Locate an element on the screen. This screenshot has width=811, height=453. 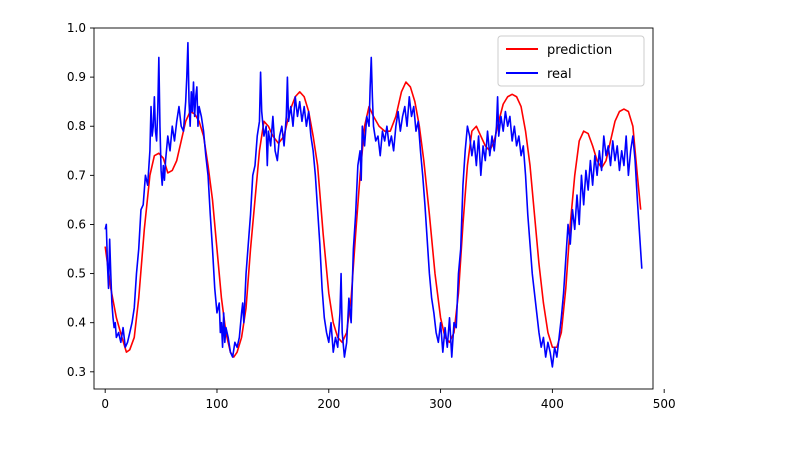
x-tick-label: 300 is located at coordinates (440, 404).